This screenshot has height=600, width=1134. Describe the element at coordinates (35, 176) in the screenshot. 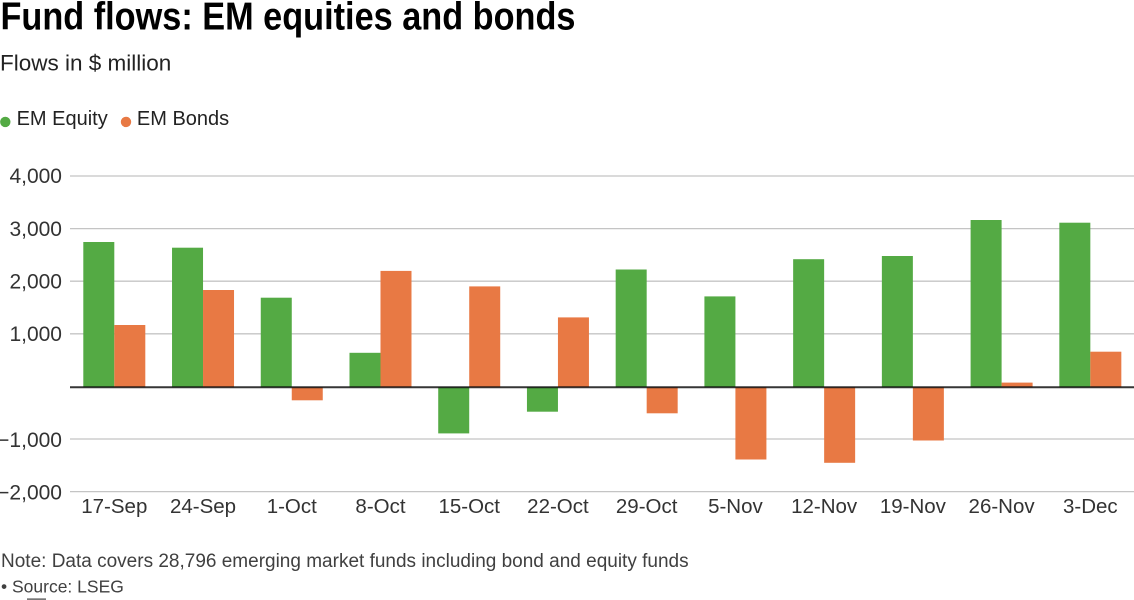

I see `svg-text: 4,000` at that location.